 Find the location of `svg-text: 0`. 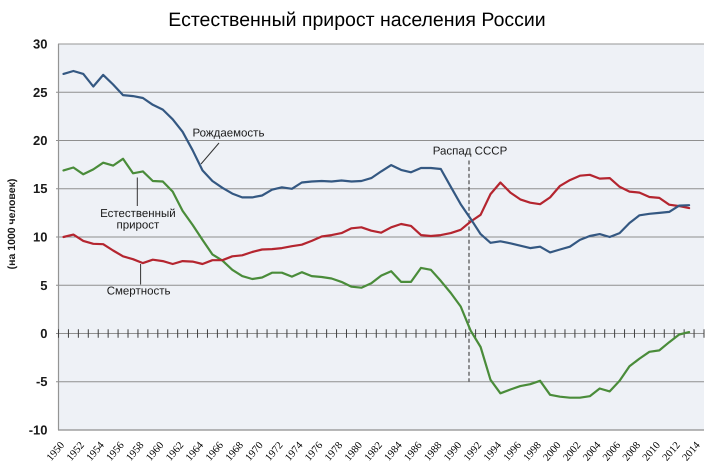

svg-text: 0 is located at coordinates (43, 333).